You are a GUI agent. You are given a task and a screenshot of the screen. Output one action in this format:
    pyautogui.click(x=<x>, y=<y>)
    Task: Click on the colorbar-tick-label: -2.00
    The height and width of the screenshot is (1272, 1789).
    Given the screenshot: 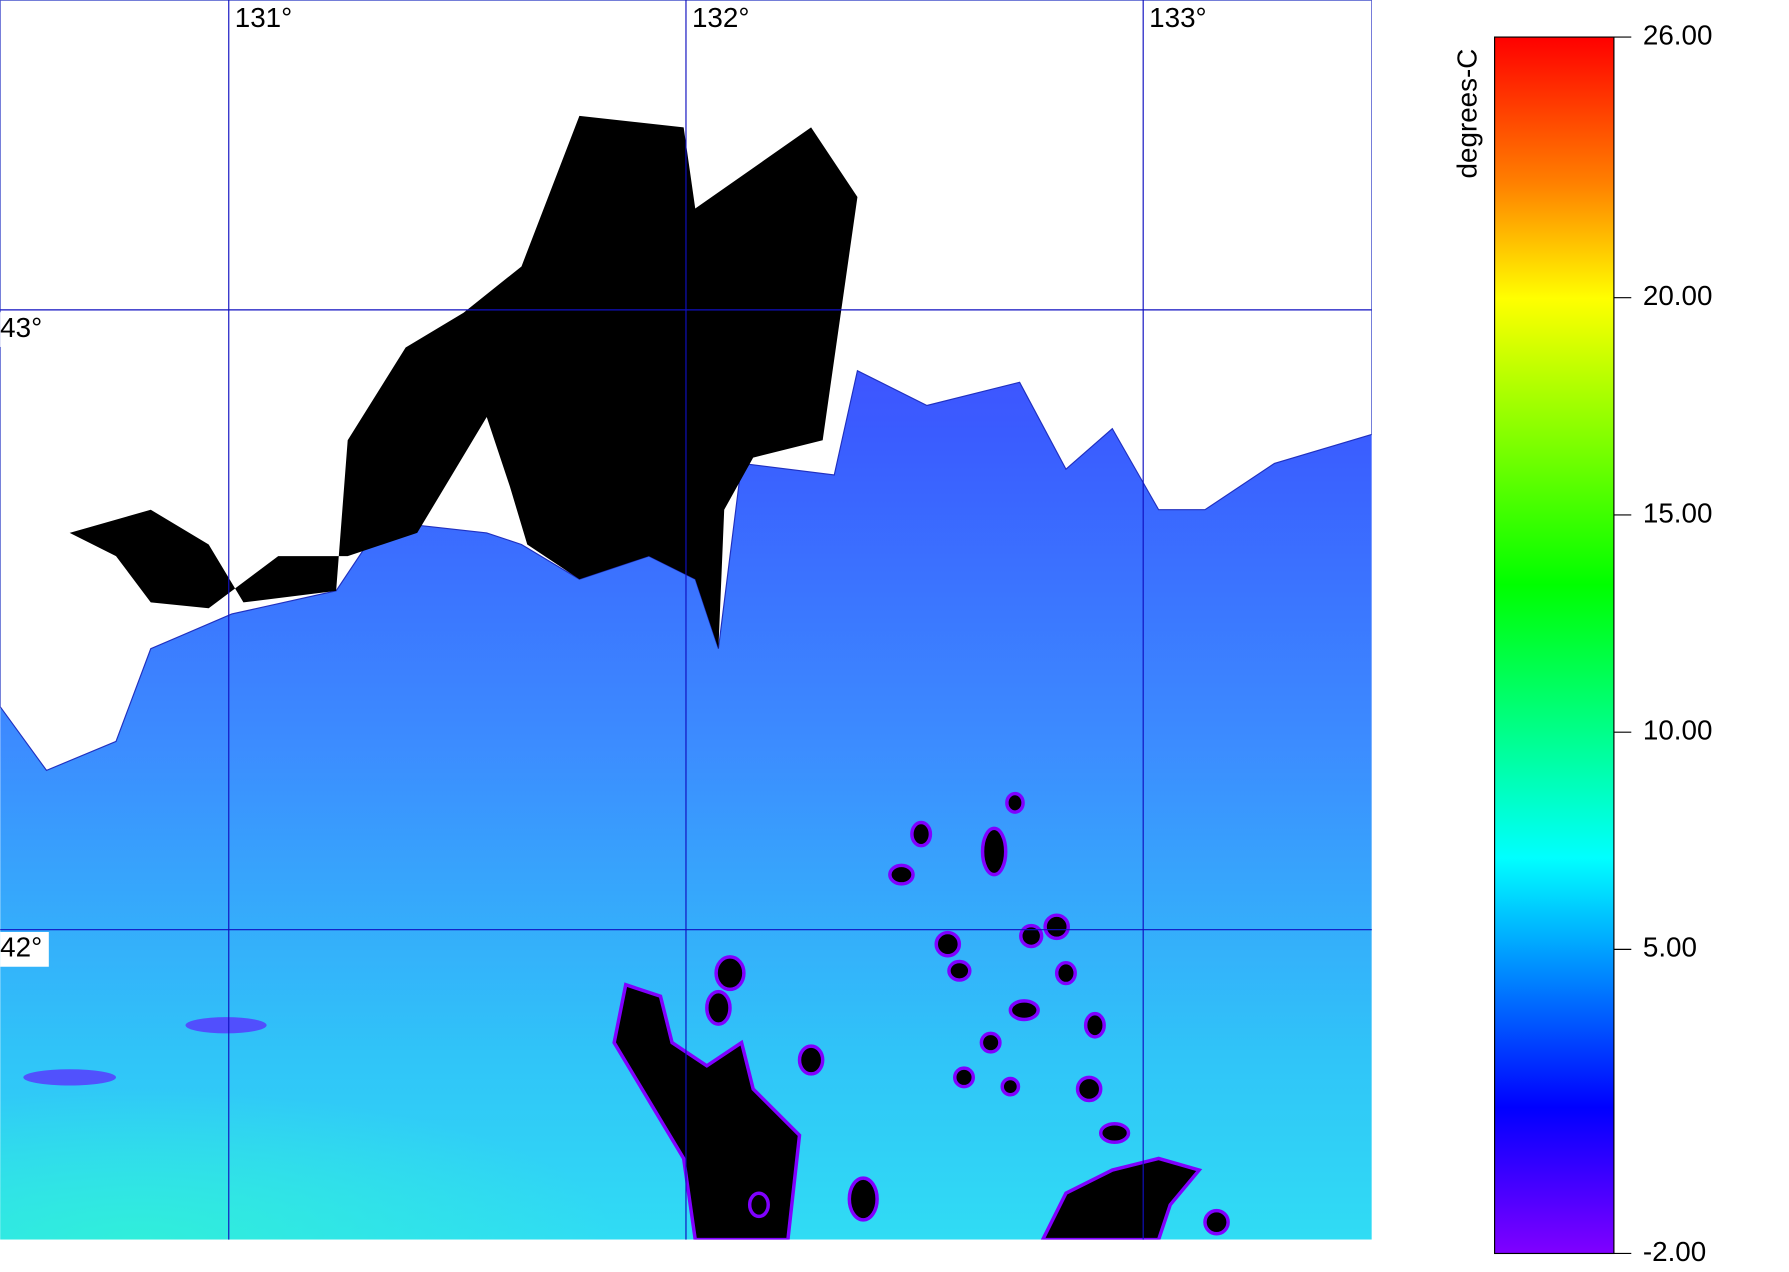 What is the action you would take?
    pyautogui.click(x=1674, y=1251)
    